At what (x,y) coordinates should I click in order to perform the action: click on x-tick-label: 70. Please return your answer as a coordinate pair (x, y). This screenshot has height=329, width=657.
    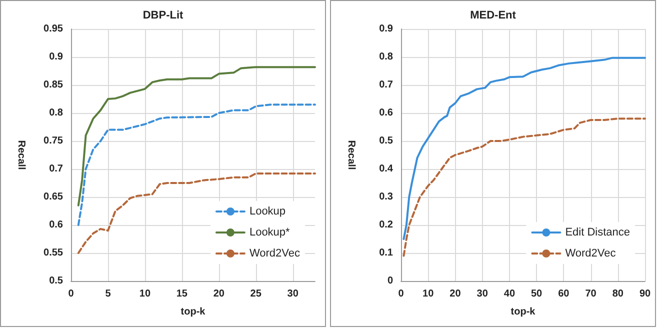
    Looking at the image, I should click on (591, 294).